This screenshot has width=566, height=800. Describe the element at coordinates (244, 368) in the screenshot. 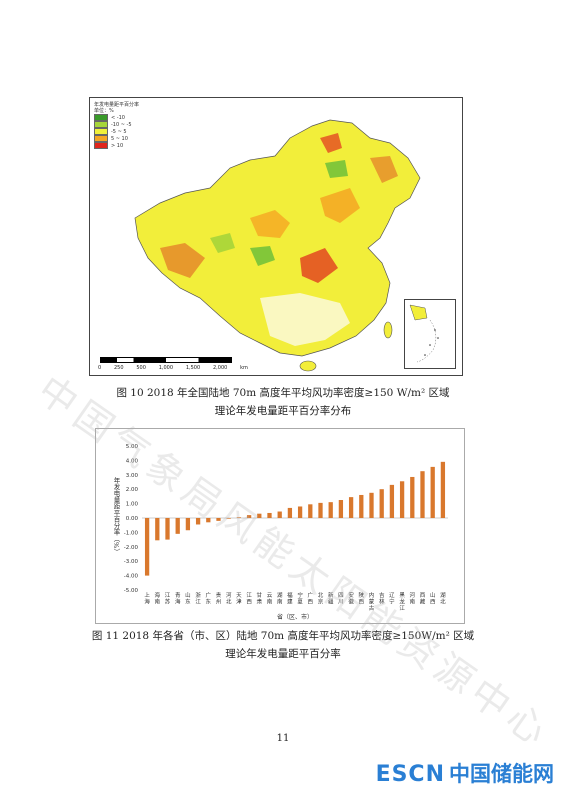

I see `scale-unit: km` at that location.